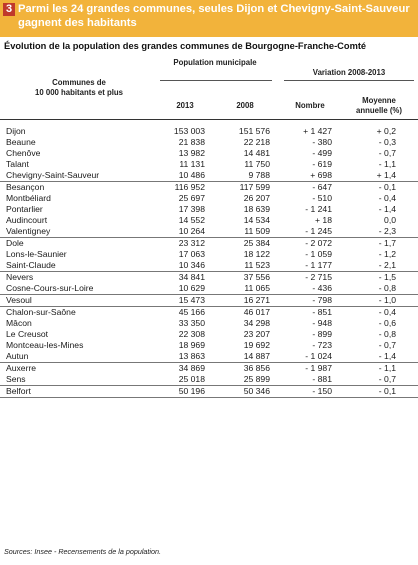 Image resolution: width=418 pixels, height=565 pixels. What do you see at coordinates (318, 243) in the screenshot?
I see `cell-nombre: - 2 072` at bounding box center [318, 243].